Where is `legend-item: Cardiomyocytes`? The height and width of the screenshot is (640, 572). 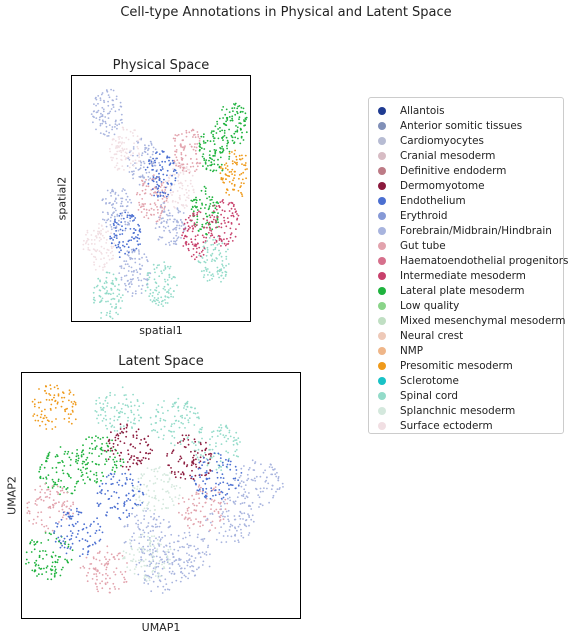
legend-item: Cardiomyocytes is located at coordinates (470, 140).